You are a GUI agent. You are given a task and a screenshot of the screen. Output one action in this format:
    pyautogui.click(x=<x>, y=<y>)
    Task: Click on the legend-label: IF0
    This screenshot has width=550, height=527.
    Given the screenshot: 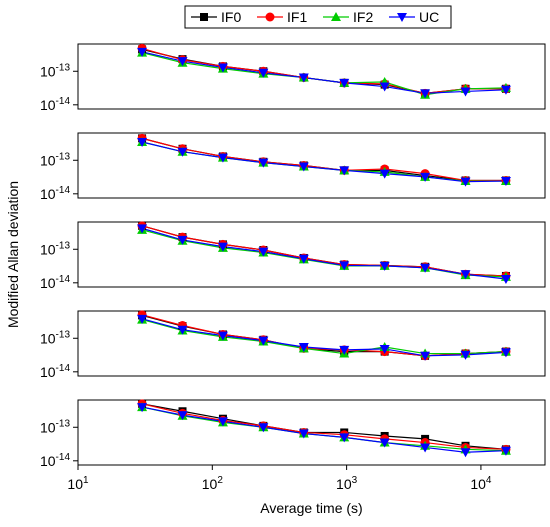 What is the action you would take?
    pyautogui.click(x=231, y=17)
    